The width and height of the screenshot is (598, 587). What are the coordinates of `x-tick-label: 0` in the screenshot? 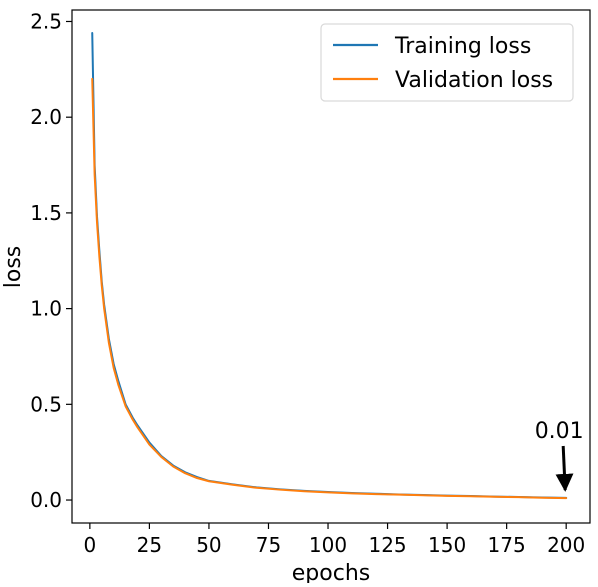 It's located at (89, 545).